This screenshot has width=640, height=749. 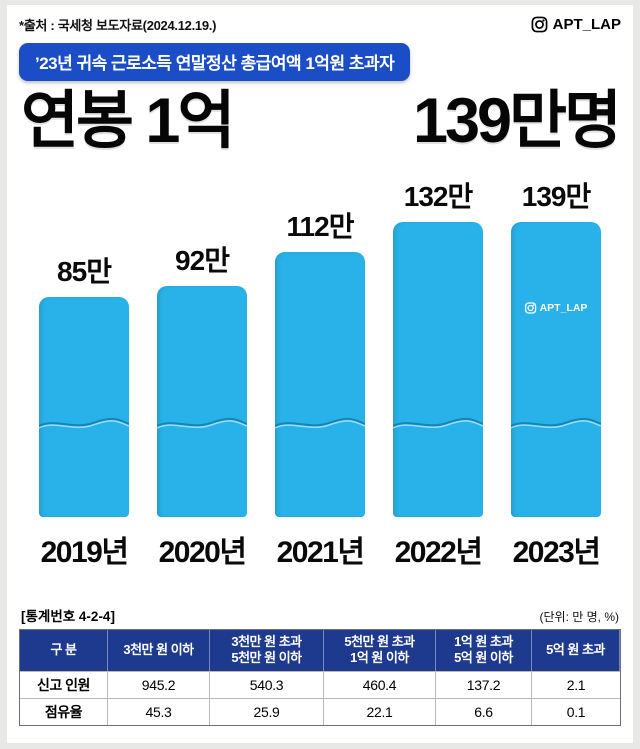 What do you see at coordinates (530, 308) in the screenshot?
I see `watermark-instagram-icon` at bounding box center [530, 308].